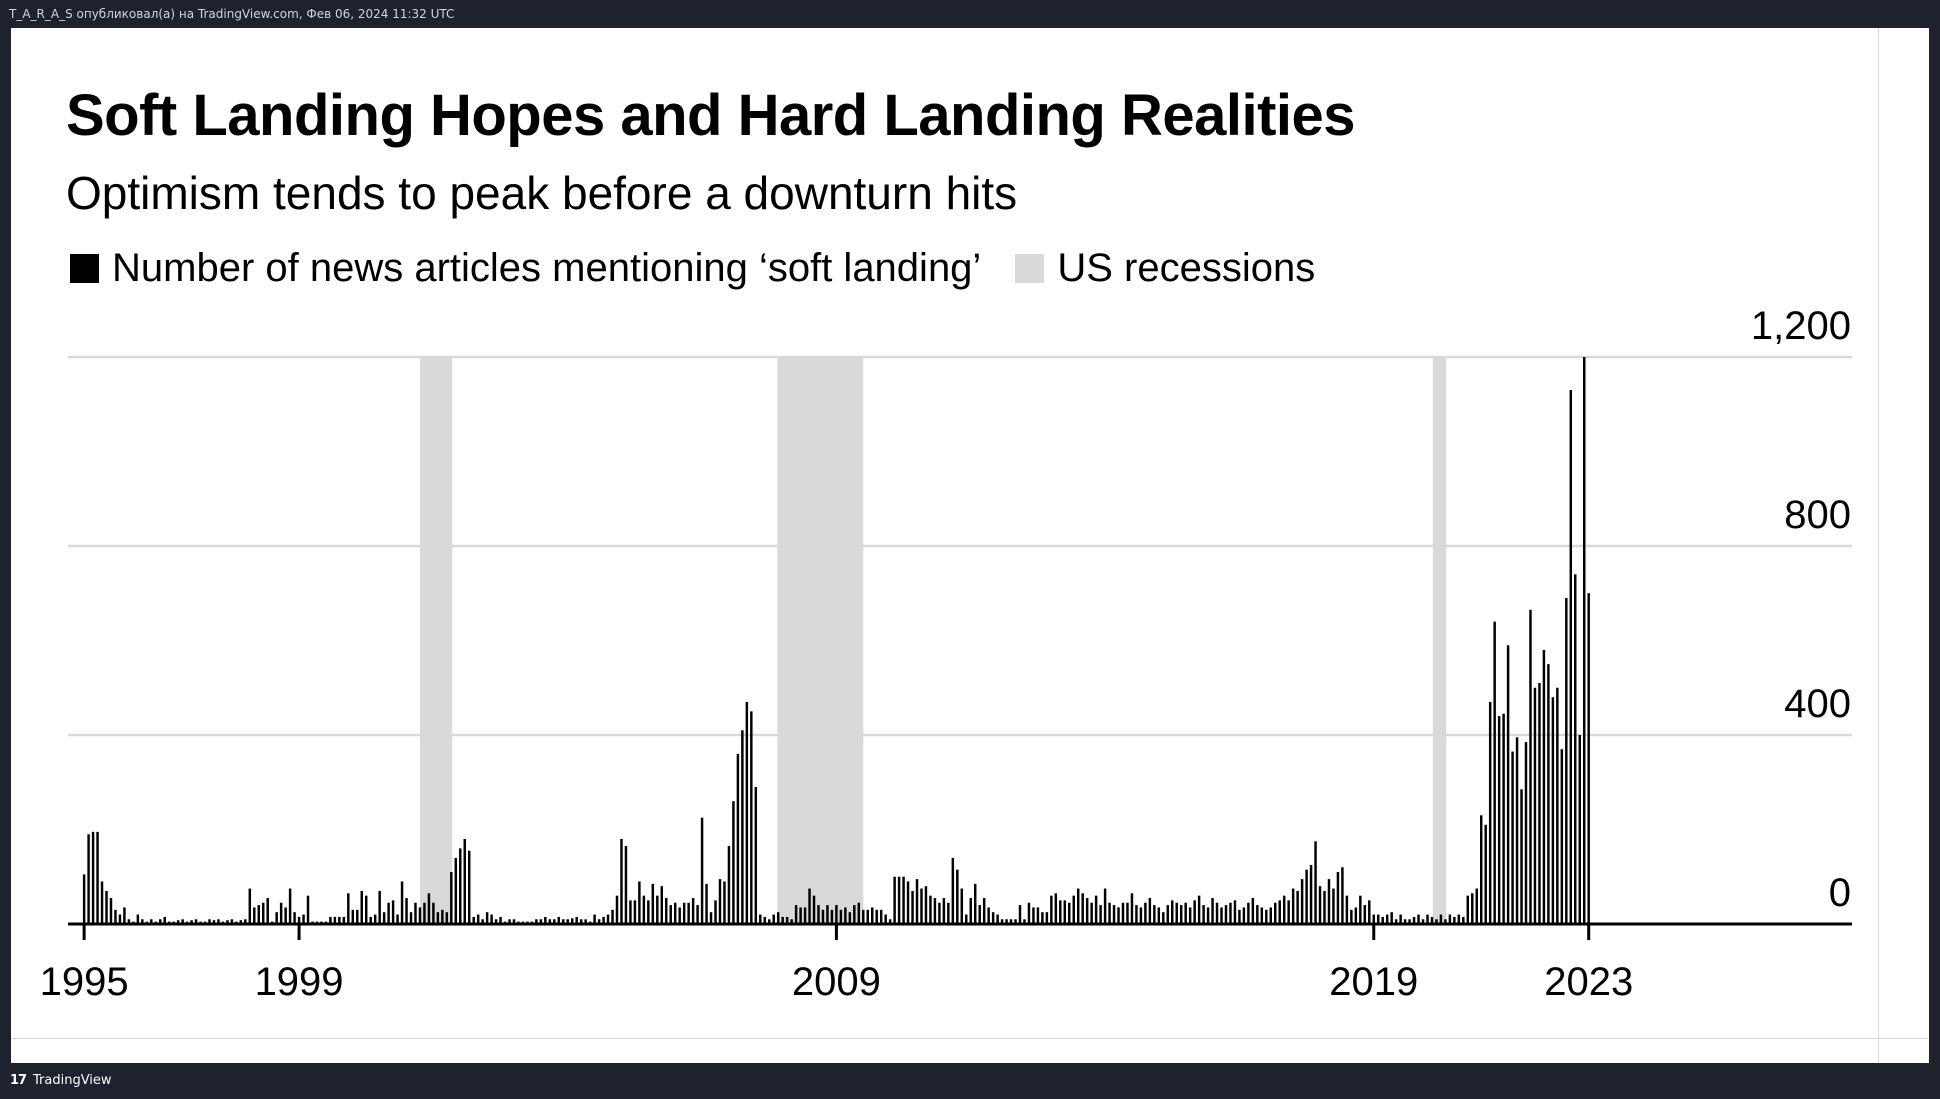 The width and height of the screenshot is (1940, 1099). What do you see at coordinates (84, 268) in the screenshot?
I see `legend-swatch-articles` at bounding box center [84, 268].